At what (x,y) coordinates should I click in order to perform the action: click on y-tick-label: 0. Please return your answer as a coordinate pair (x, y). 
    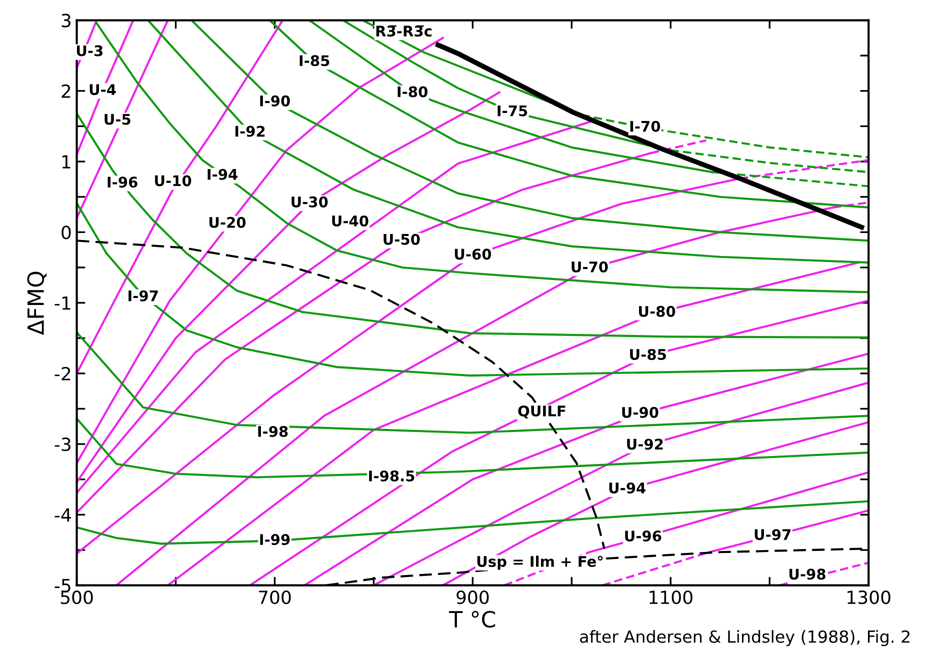
    Looking at the image, I should click on (66, 233).